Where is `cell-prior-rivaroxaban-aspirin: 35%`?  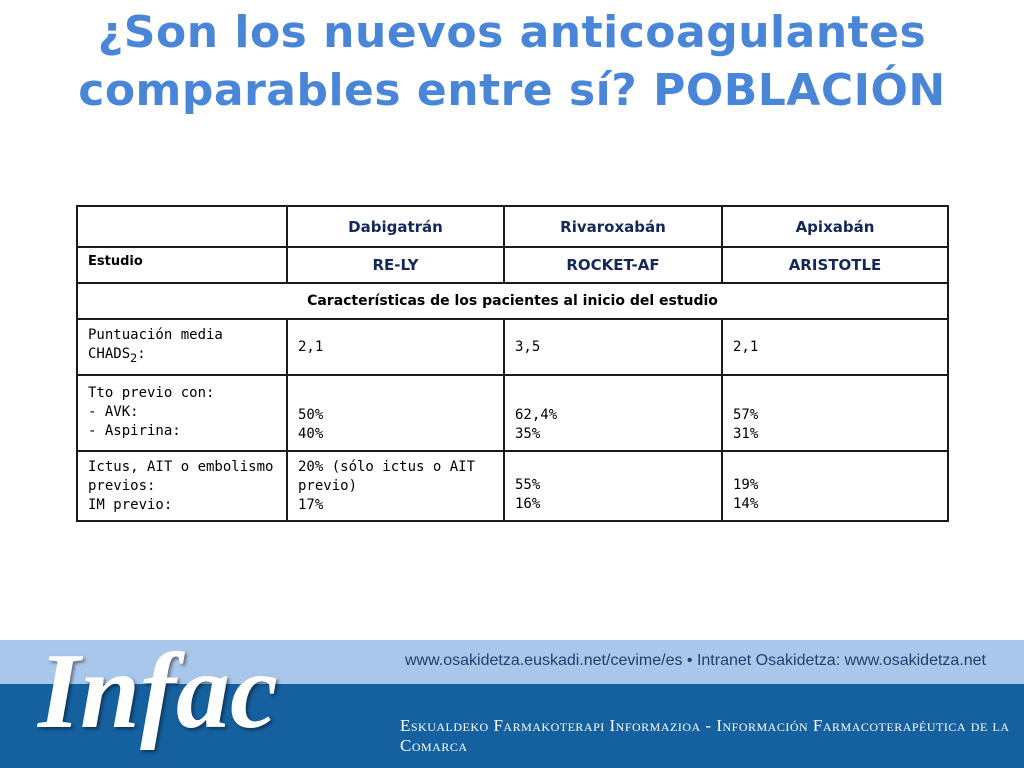 cell-prior-rivaroxaban-aspirin: 35% is located at coordinates (528, 434).